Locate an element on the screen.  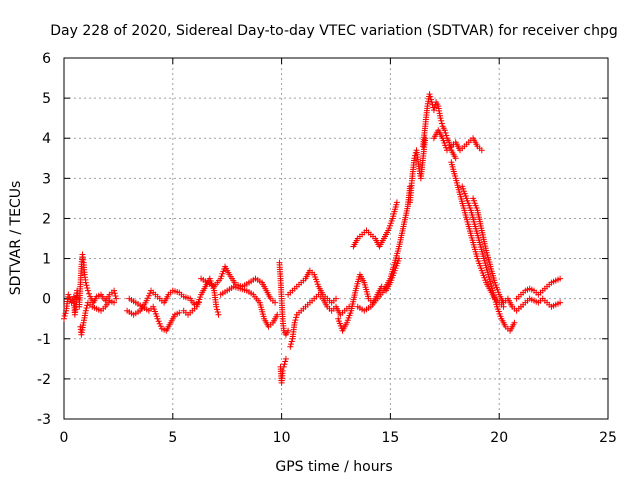
y-axis-label: SDTVAR / TECUs is located at coordinates (16, 238).